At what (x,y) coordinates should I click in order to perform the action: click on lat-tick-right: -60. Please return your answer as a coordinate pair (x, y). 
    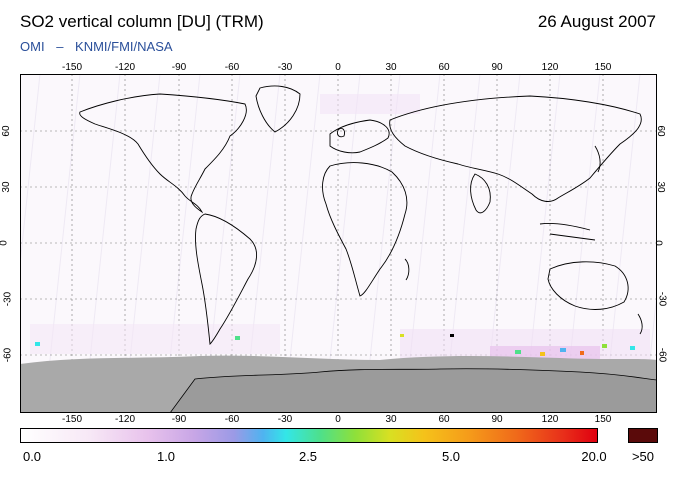
    Looking at the image, I should click on (662, 355).